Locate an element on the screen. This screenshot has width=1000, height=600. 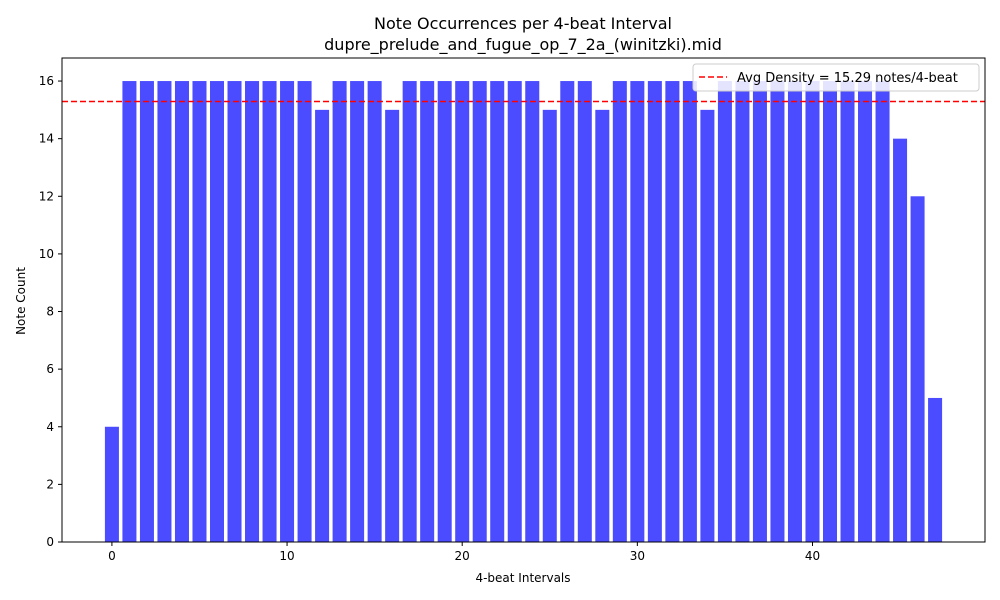
y-axis-label: Note Count is located at coordinates (21, 301).